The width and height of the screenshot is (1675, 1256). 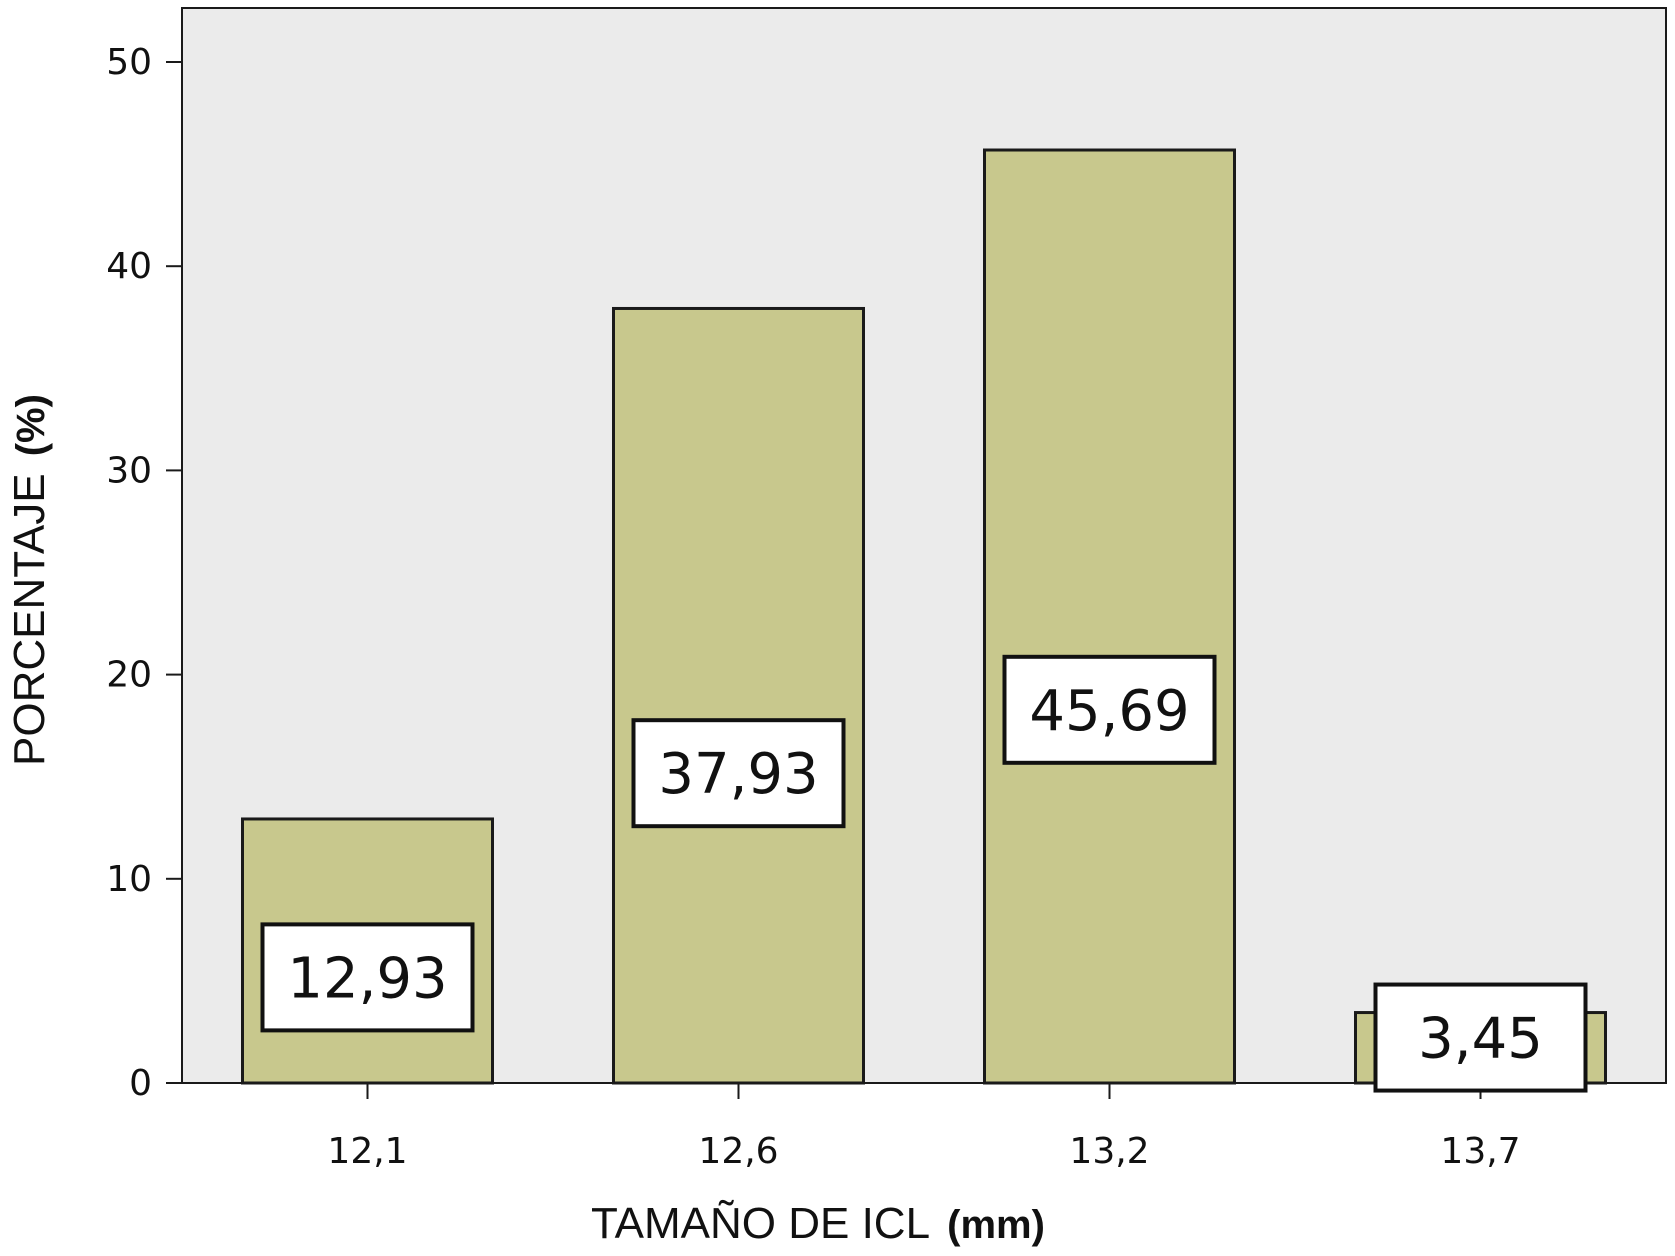 I want to click on data-label-text: 37,93, so click(x=738, y=774).